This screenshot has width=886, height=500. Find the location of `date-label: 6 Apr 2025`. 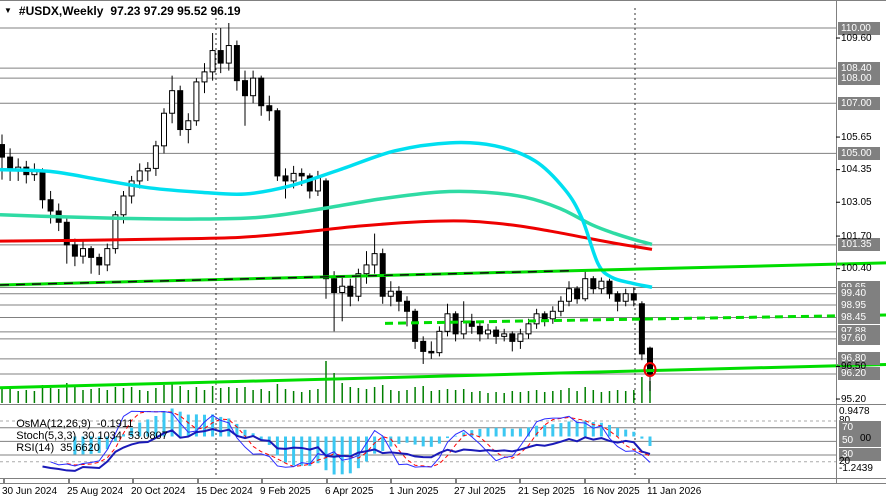

date-label: 6 Apr 2025 is located at coordinates (349, 491).